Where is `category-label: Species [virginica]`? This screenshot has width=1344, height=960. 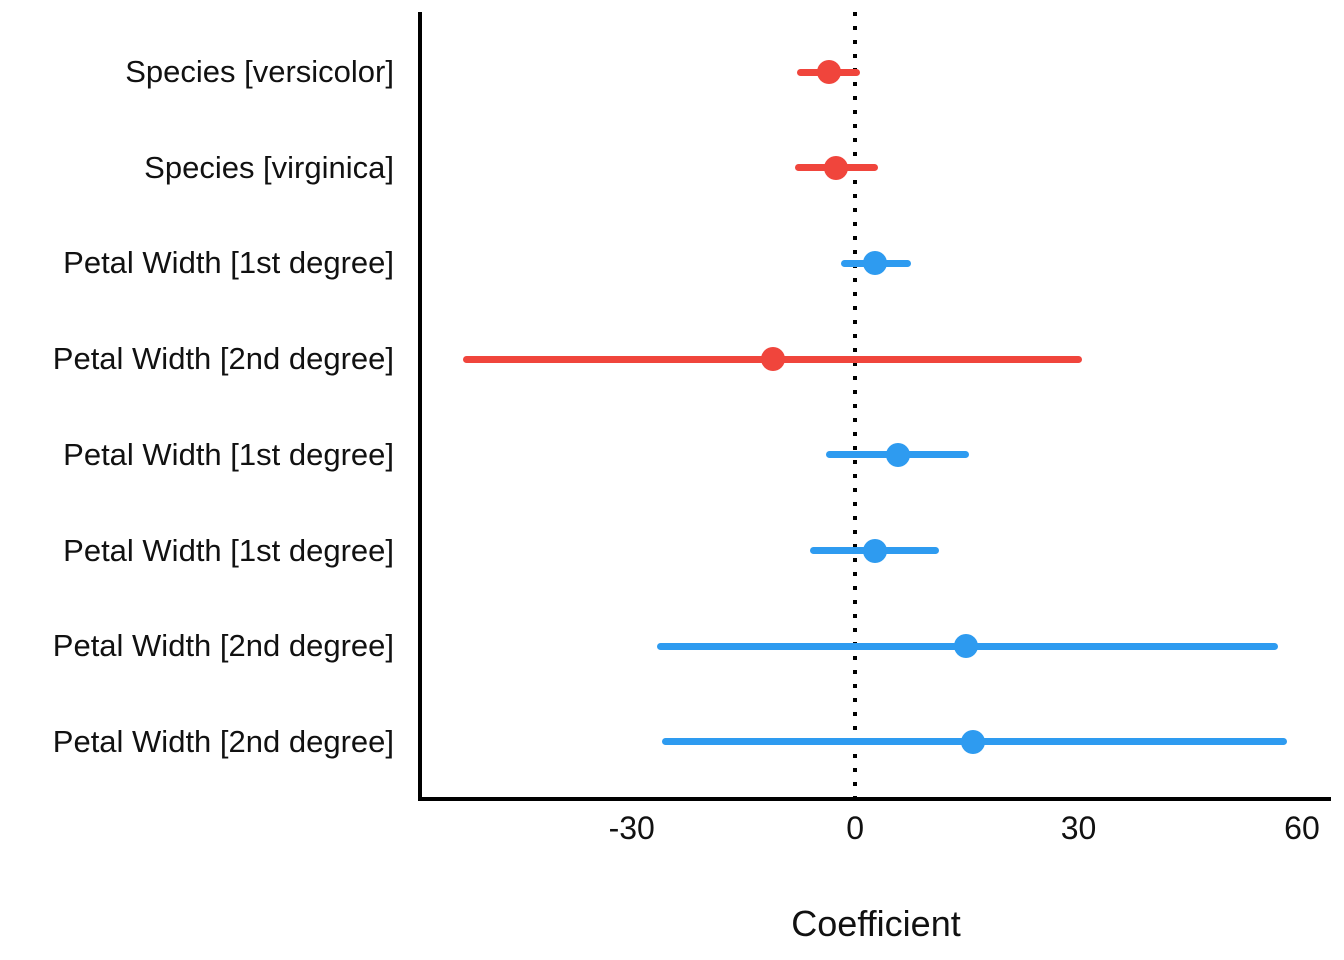 category-label: Species [virginica] is located at coordinates (269, 167).